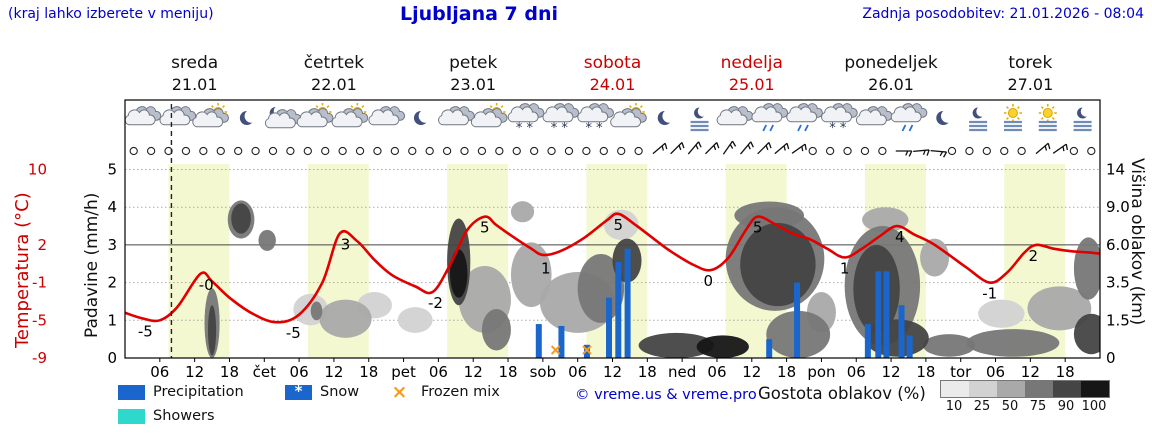 The image size is (1152, 443). I want to click on legend-showers-label: Showers, so click(184, 416).